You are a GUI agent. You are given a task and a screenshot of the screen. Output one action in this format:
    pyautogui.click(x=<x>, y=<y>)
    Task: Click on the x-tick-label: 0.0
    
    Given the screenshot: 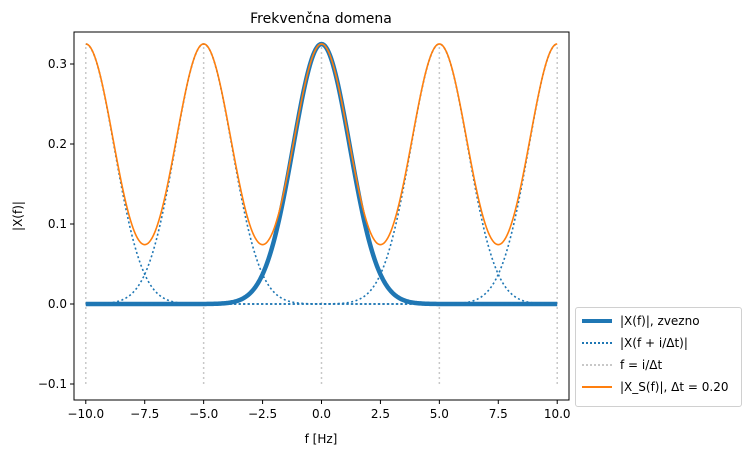 What is the action you would take?
    pyautogui.click(x=321, y=414)
    